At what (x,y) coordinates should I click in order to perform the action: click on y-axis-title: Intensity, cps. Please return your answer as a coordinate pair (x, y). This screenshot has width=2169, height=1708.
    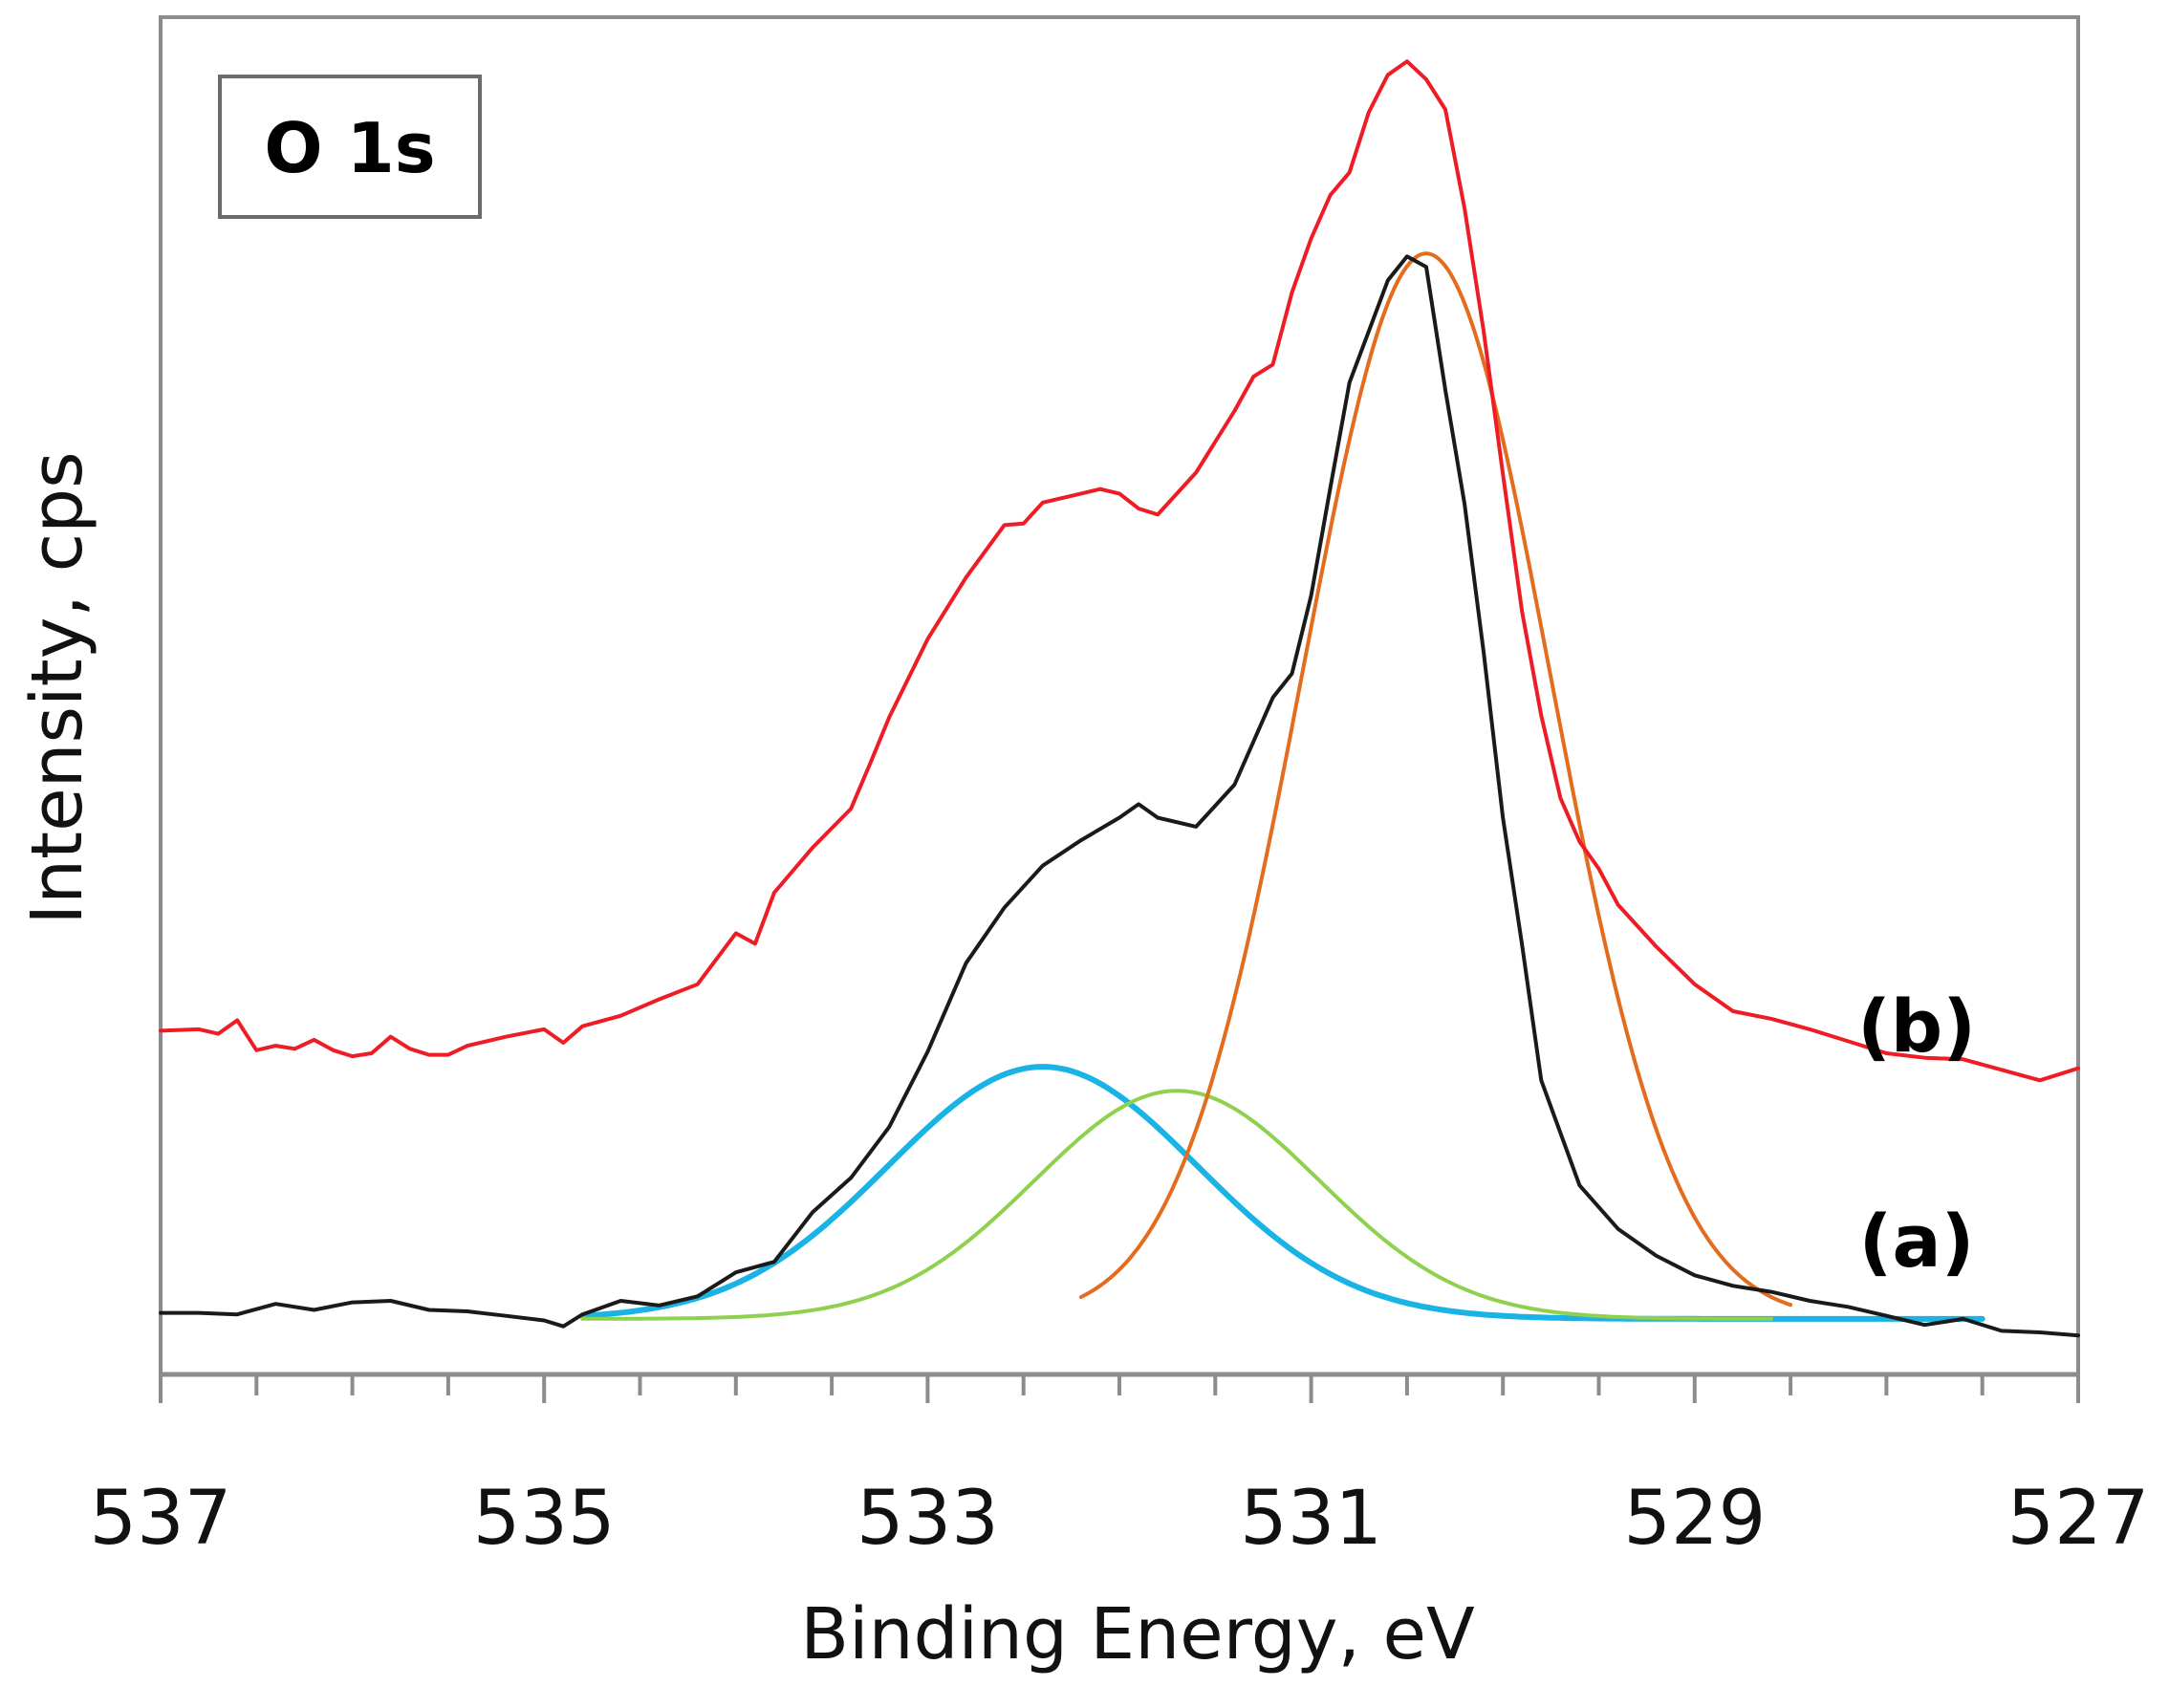
    Looking at the image, I should click on (57, 687).